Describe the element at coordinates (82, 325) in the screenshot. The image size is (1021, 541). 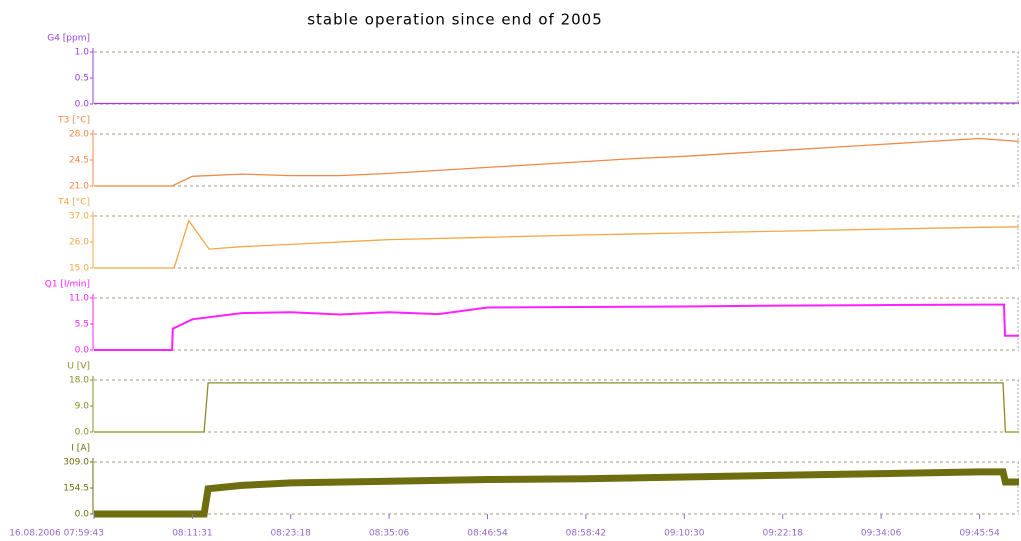
I see `y-tick-label: 5.5` at that location.